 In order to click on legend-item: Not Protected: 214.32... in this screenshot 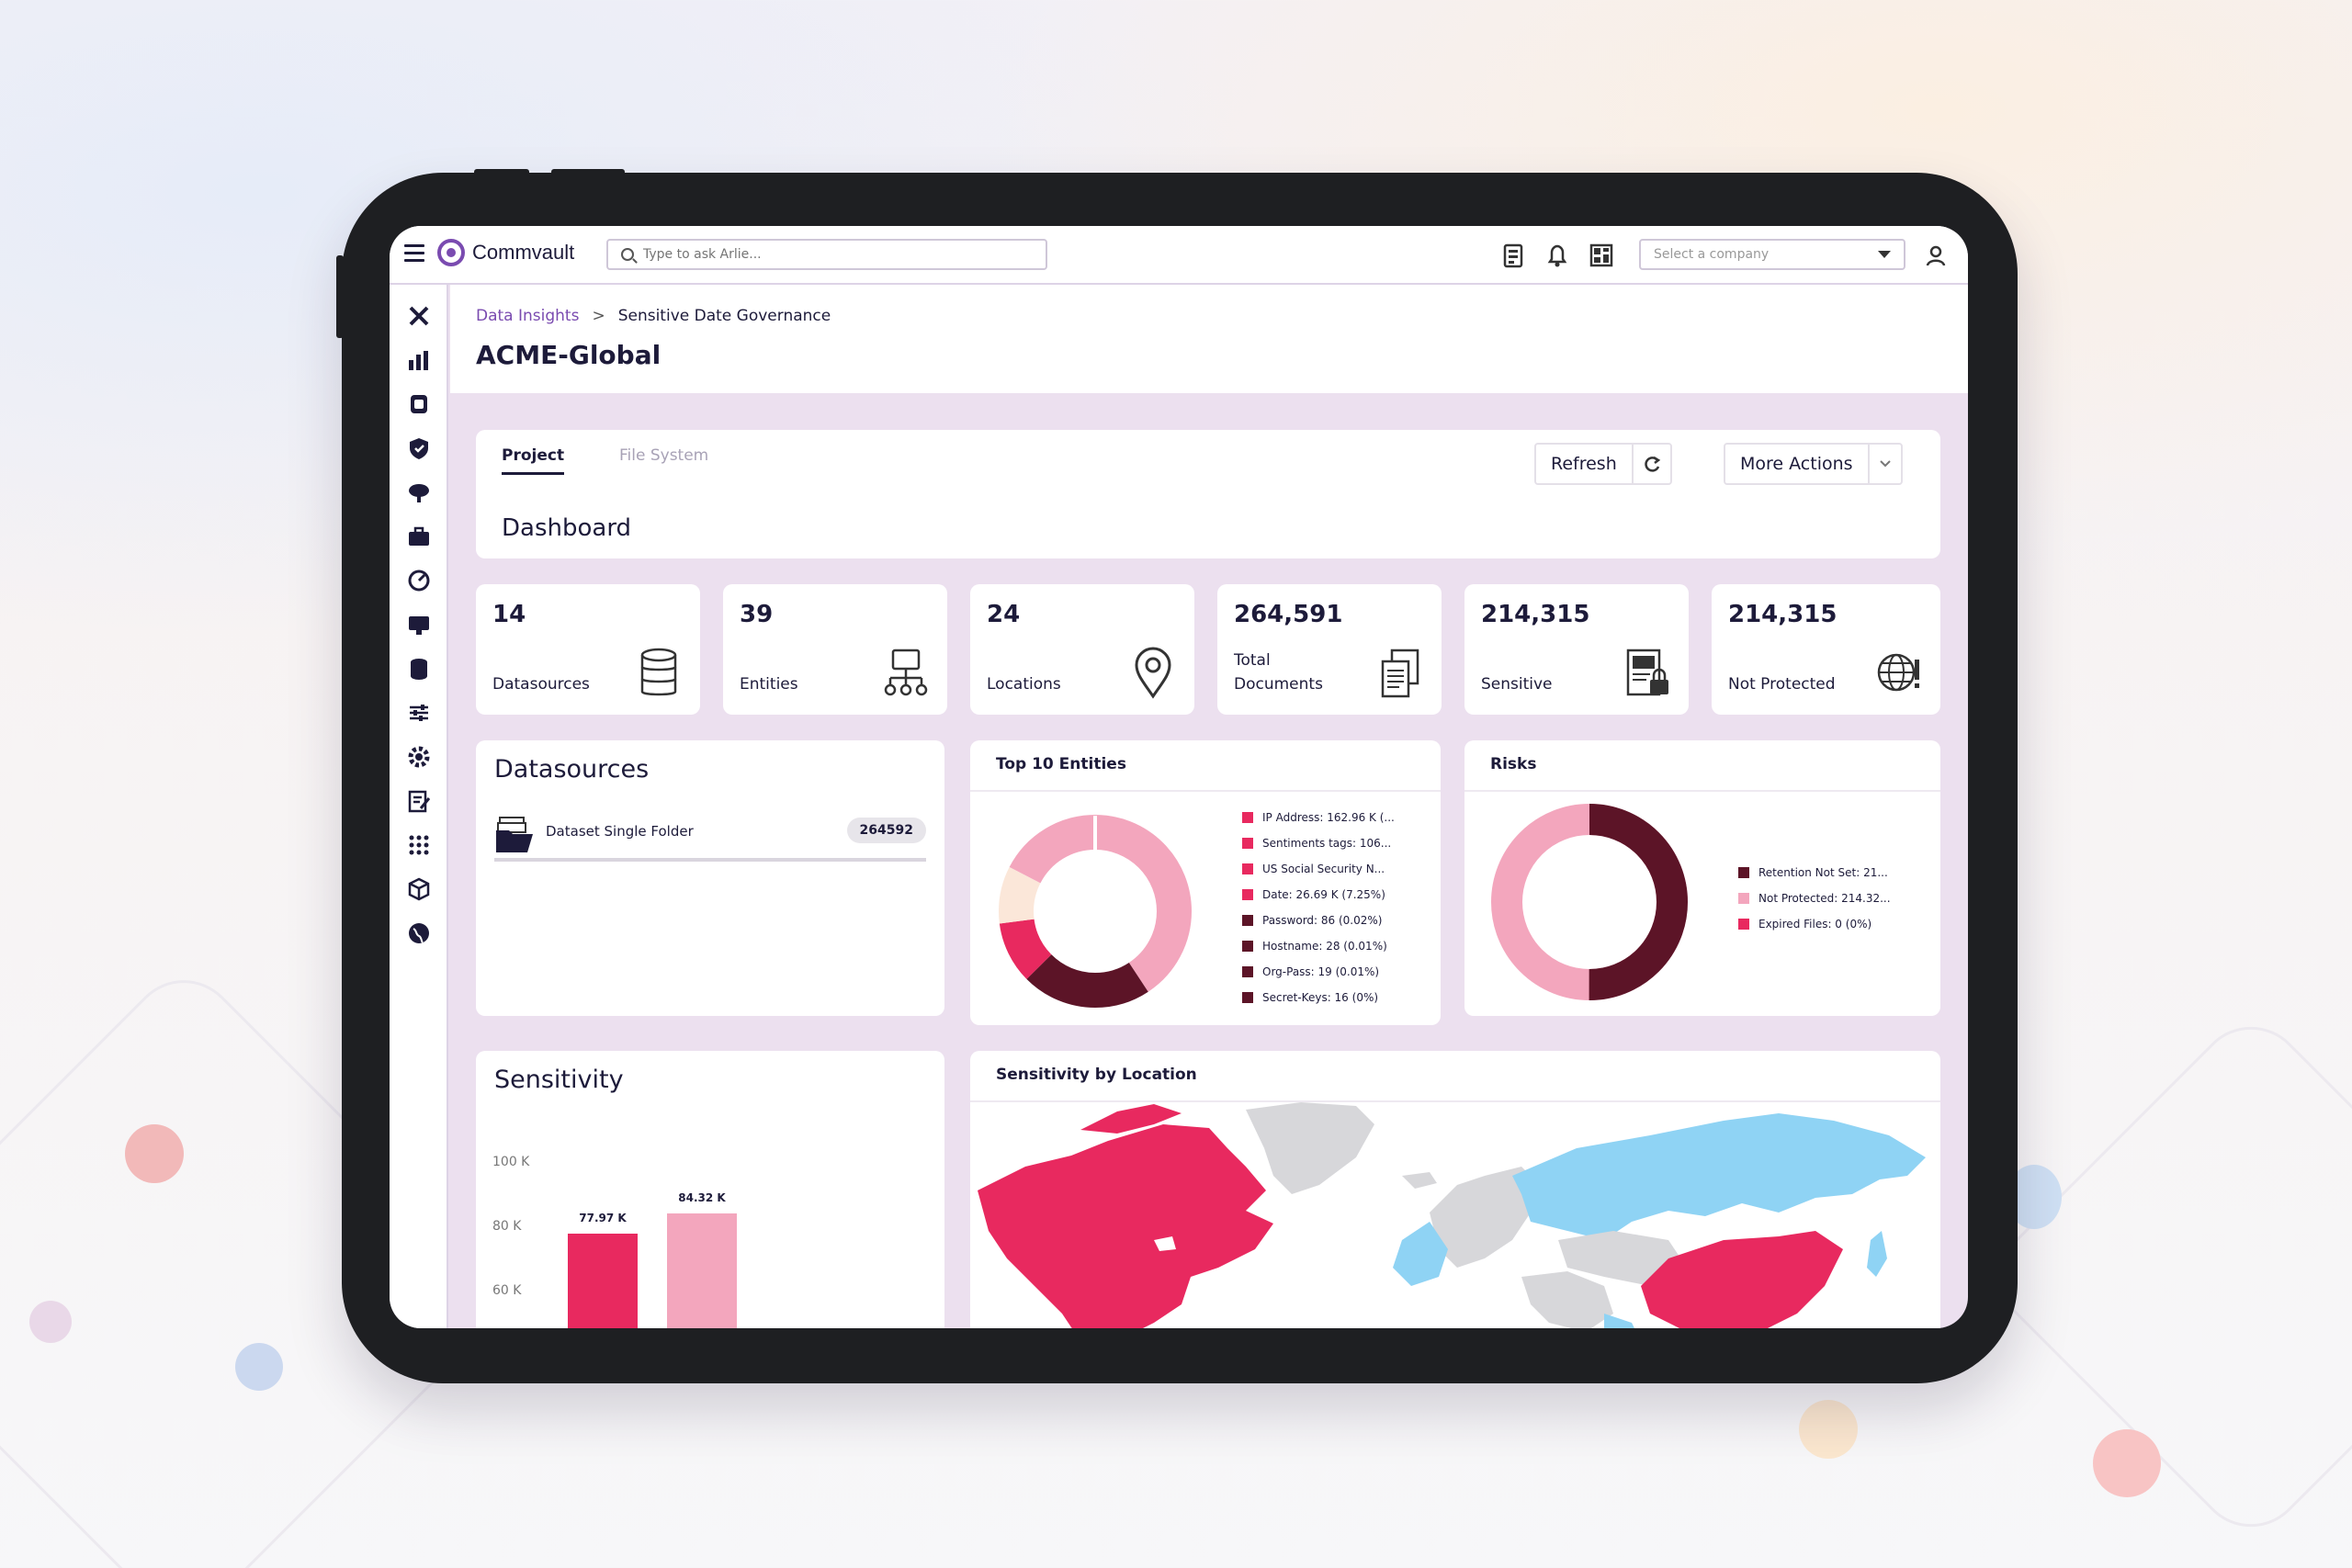, I will do `click(1815, 898)`.